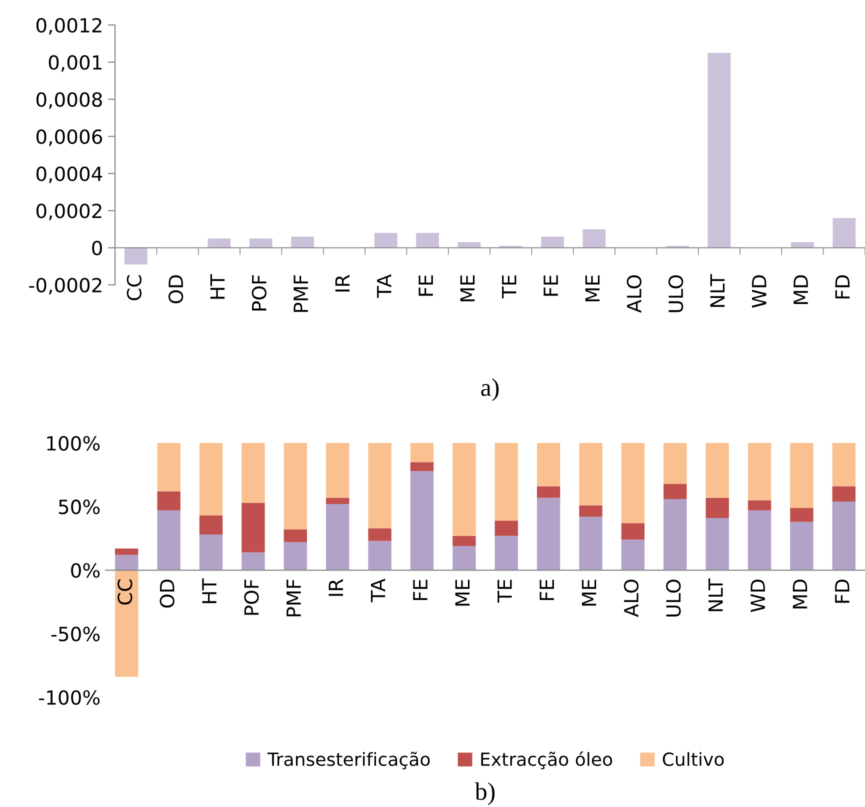 This screenshot has width=865, height=807. Describe the element at coordinates (484, 794) in the screenshot. I see `text: b)` at that location.